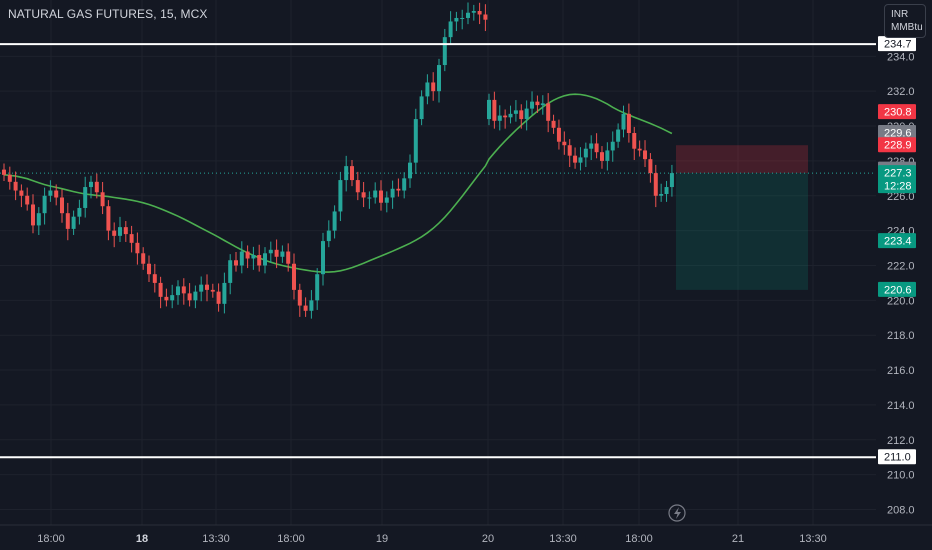 This screenshot has width=932, height=550. What do you see at coordinates (900, 14) in the screenshot?
I see `currency-label: INR` at bounding box center [900, 14].